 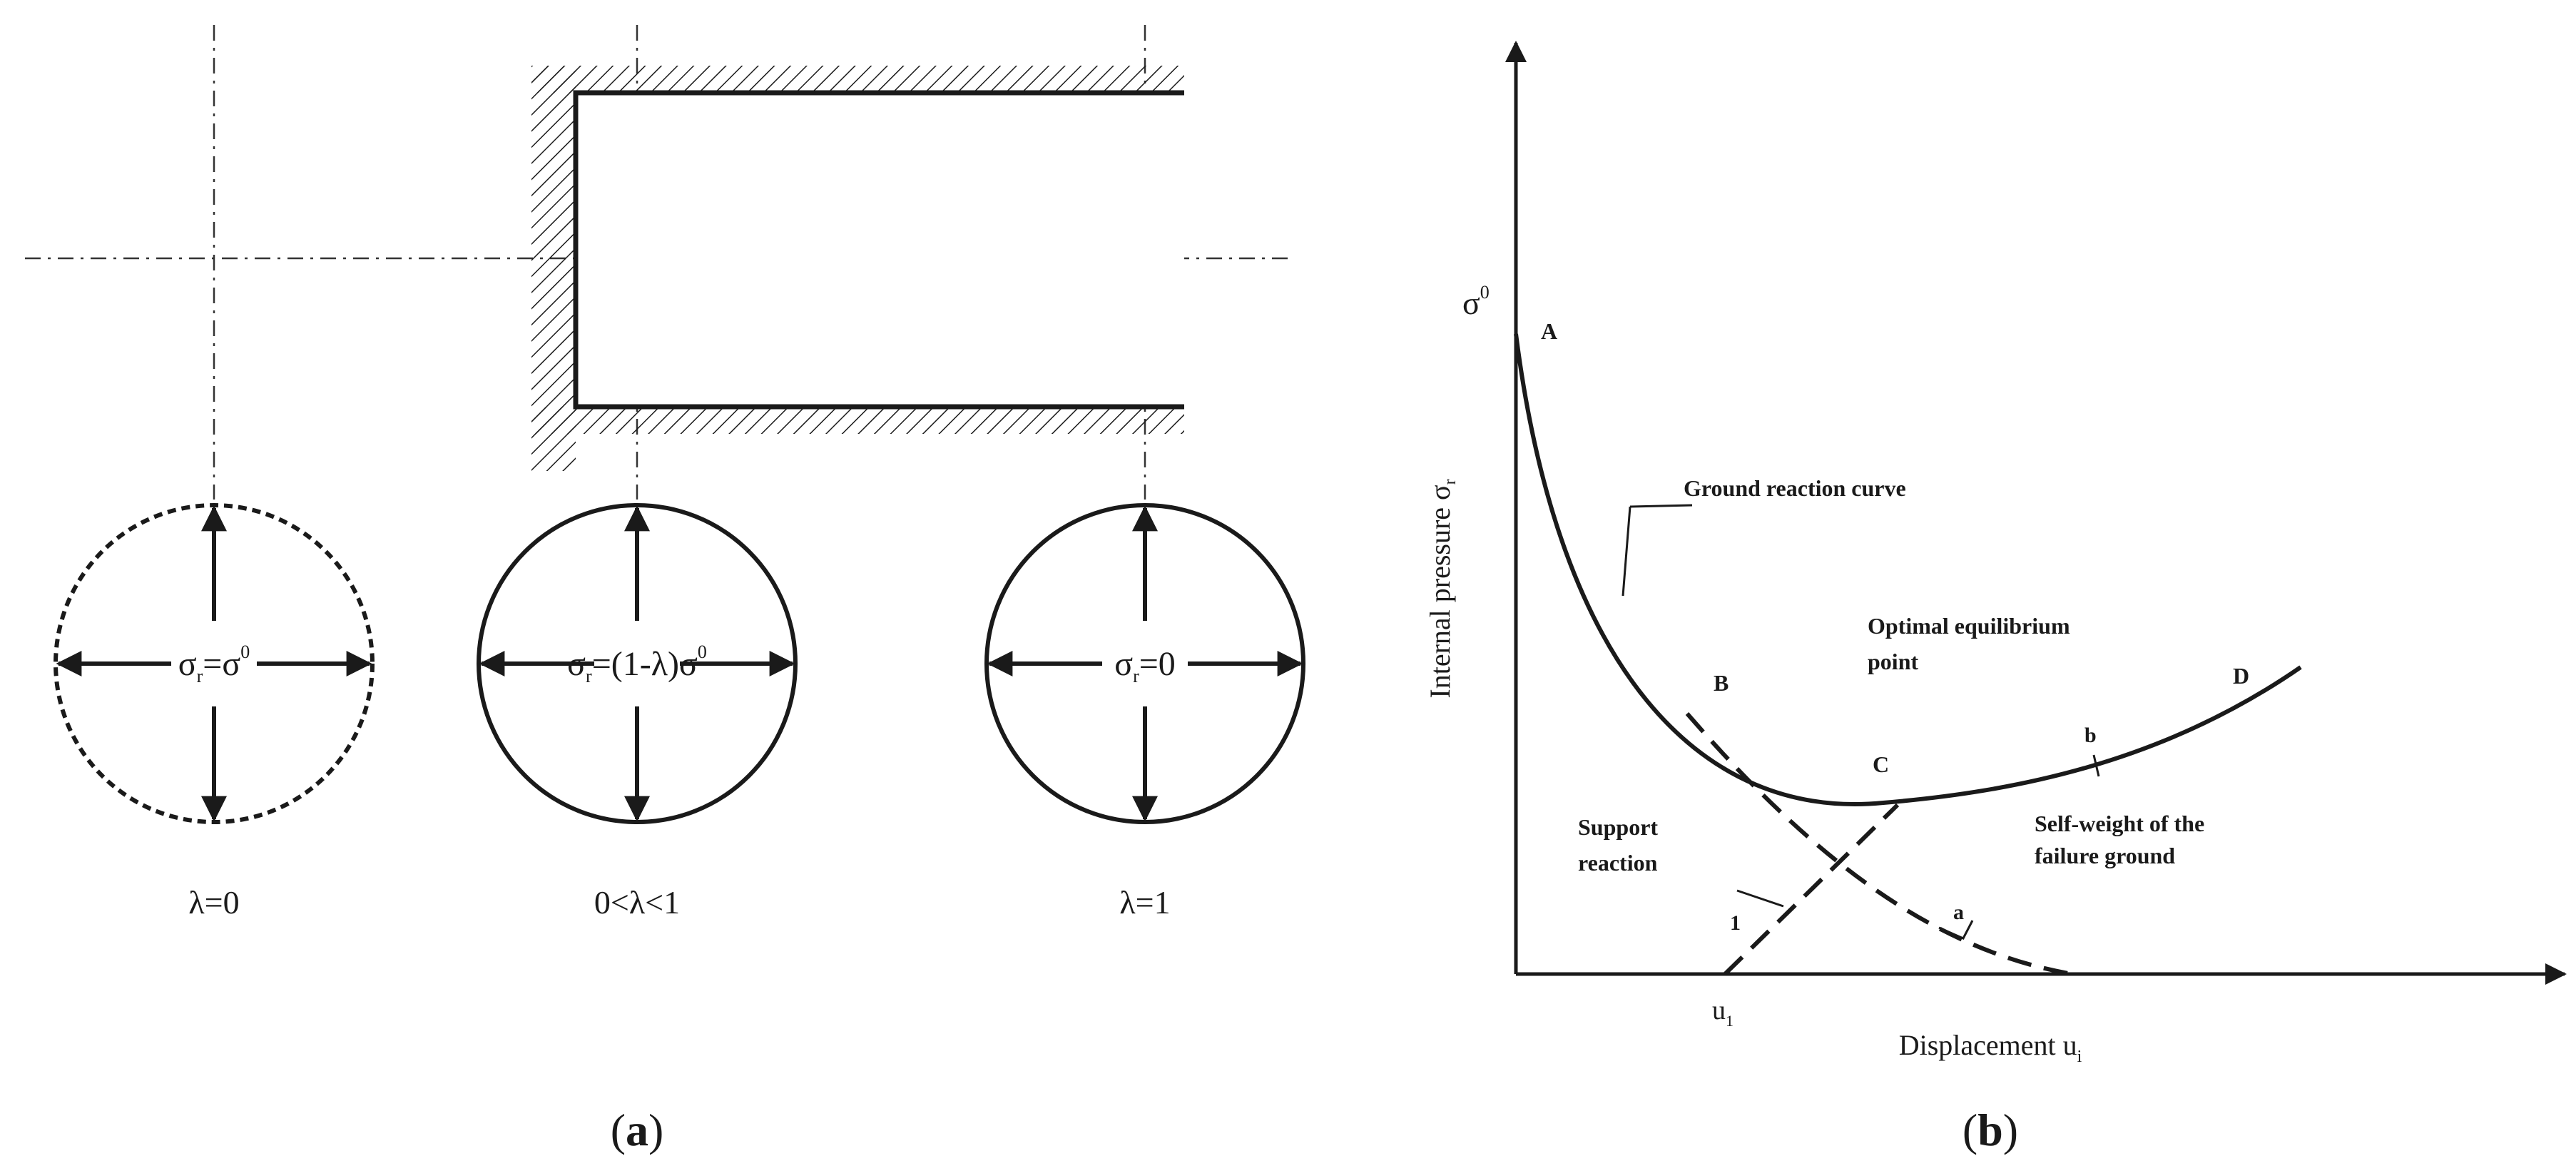 I want to click on sigma-zero-sup: 0, so click(x=1485, y=292).